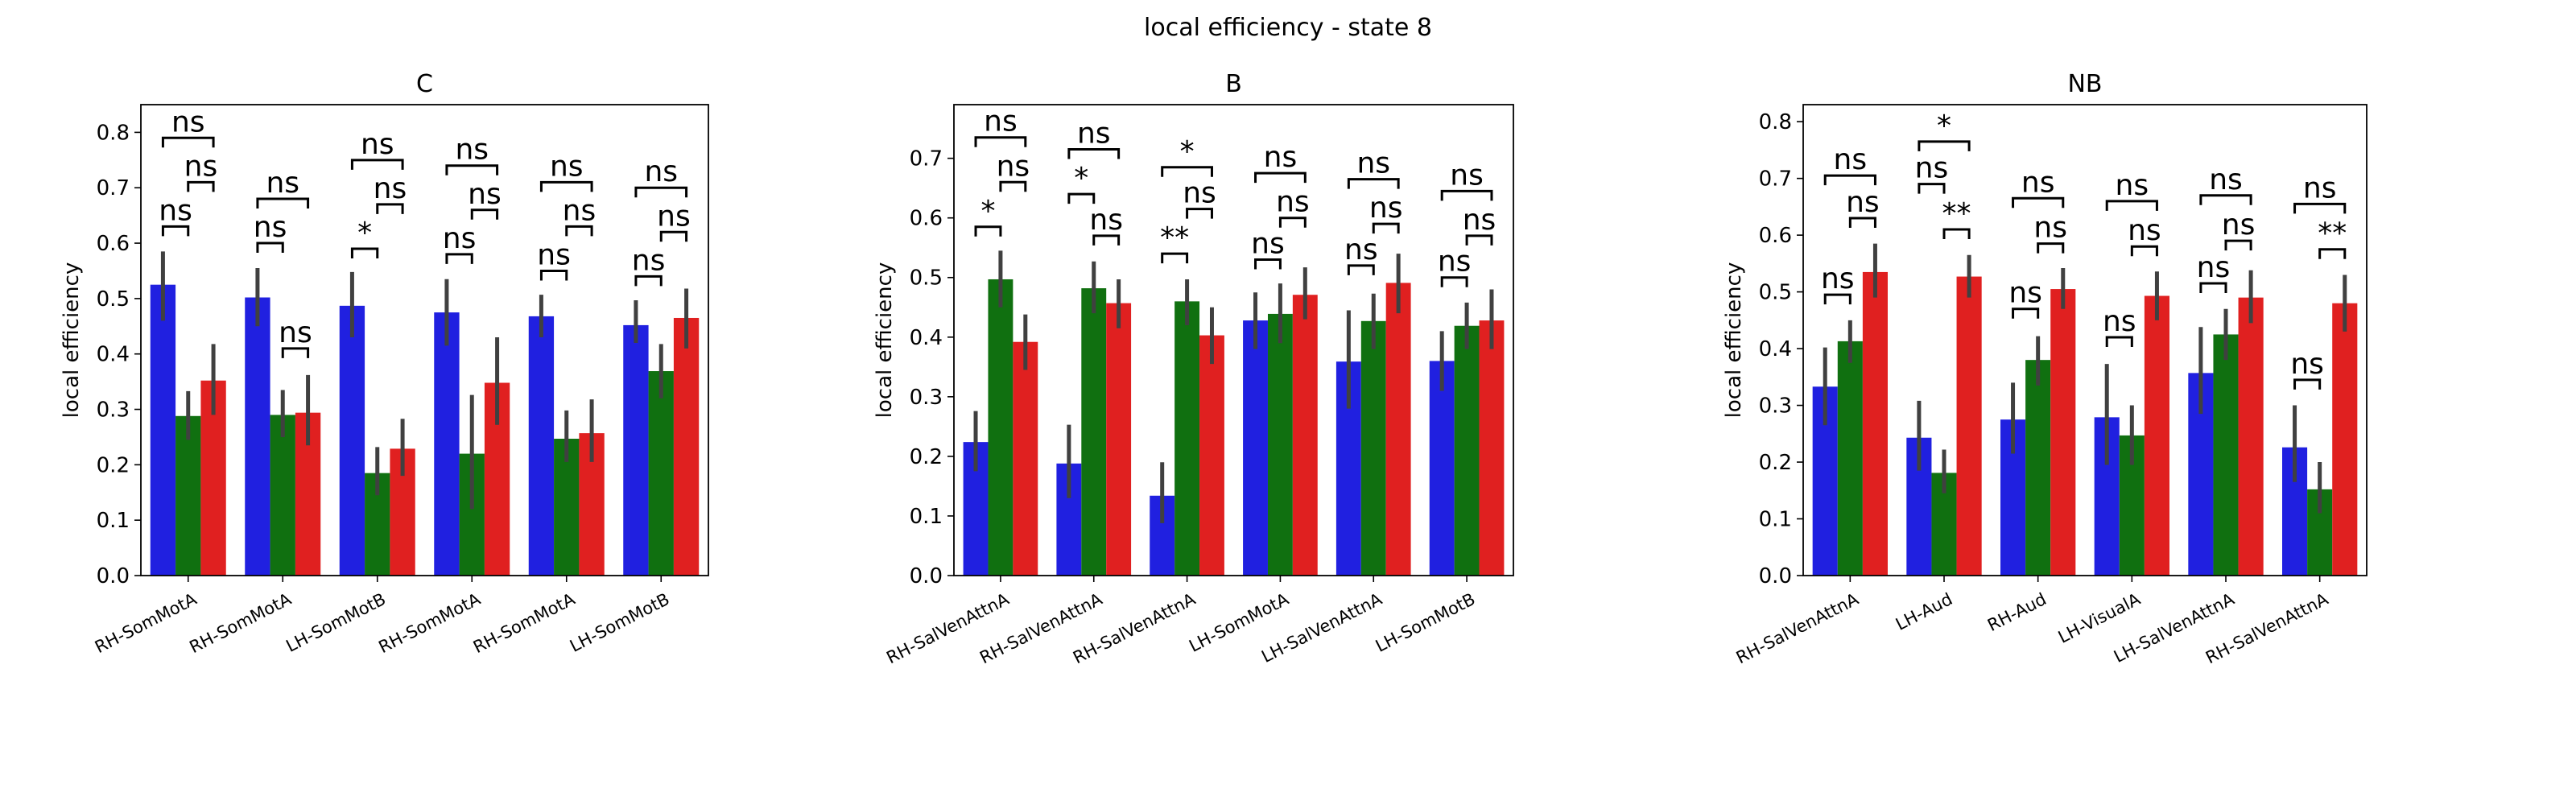 The height and width of the screenshot is (805, 2576). Describe the element at coordinates (1174, 237) in the screenshot. I see `significance-label: **` at that location.